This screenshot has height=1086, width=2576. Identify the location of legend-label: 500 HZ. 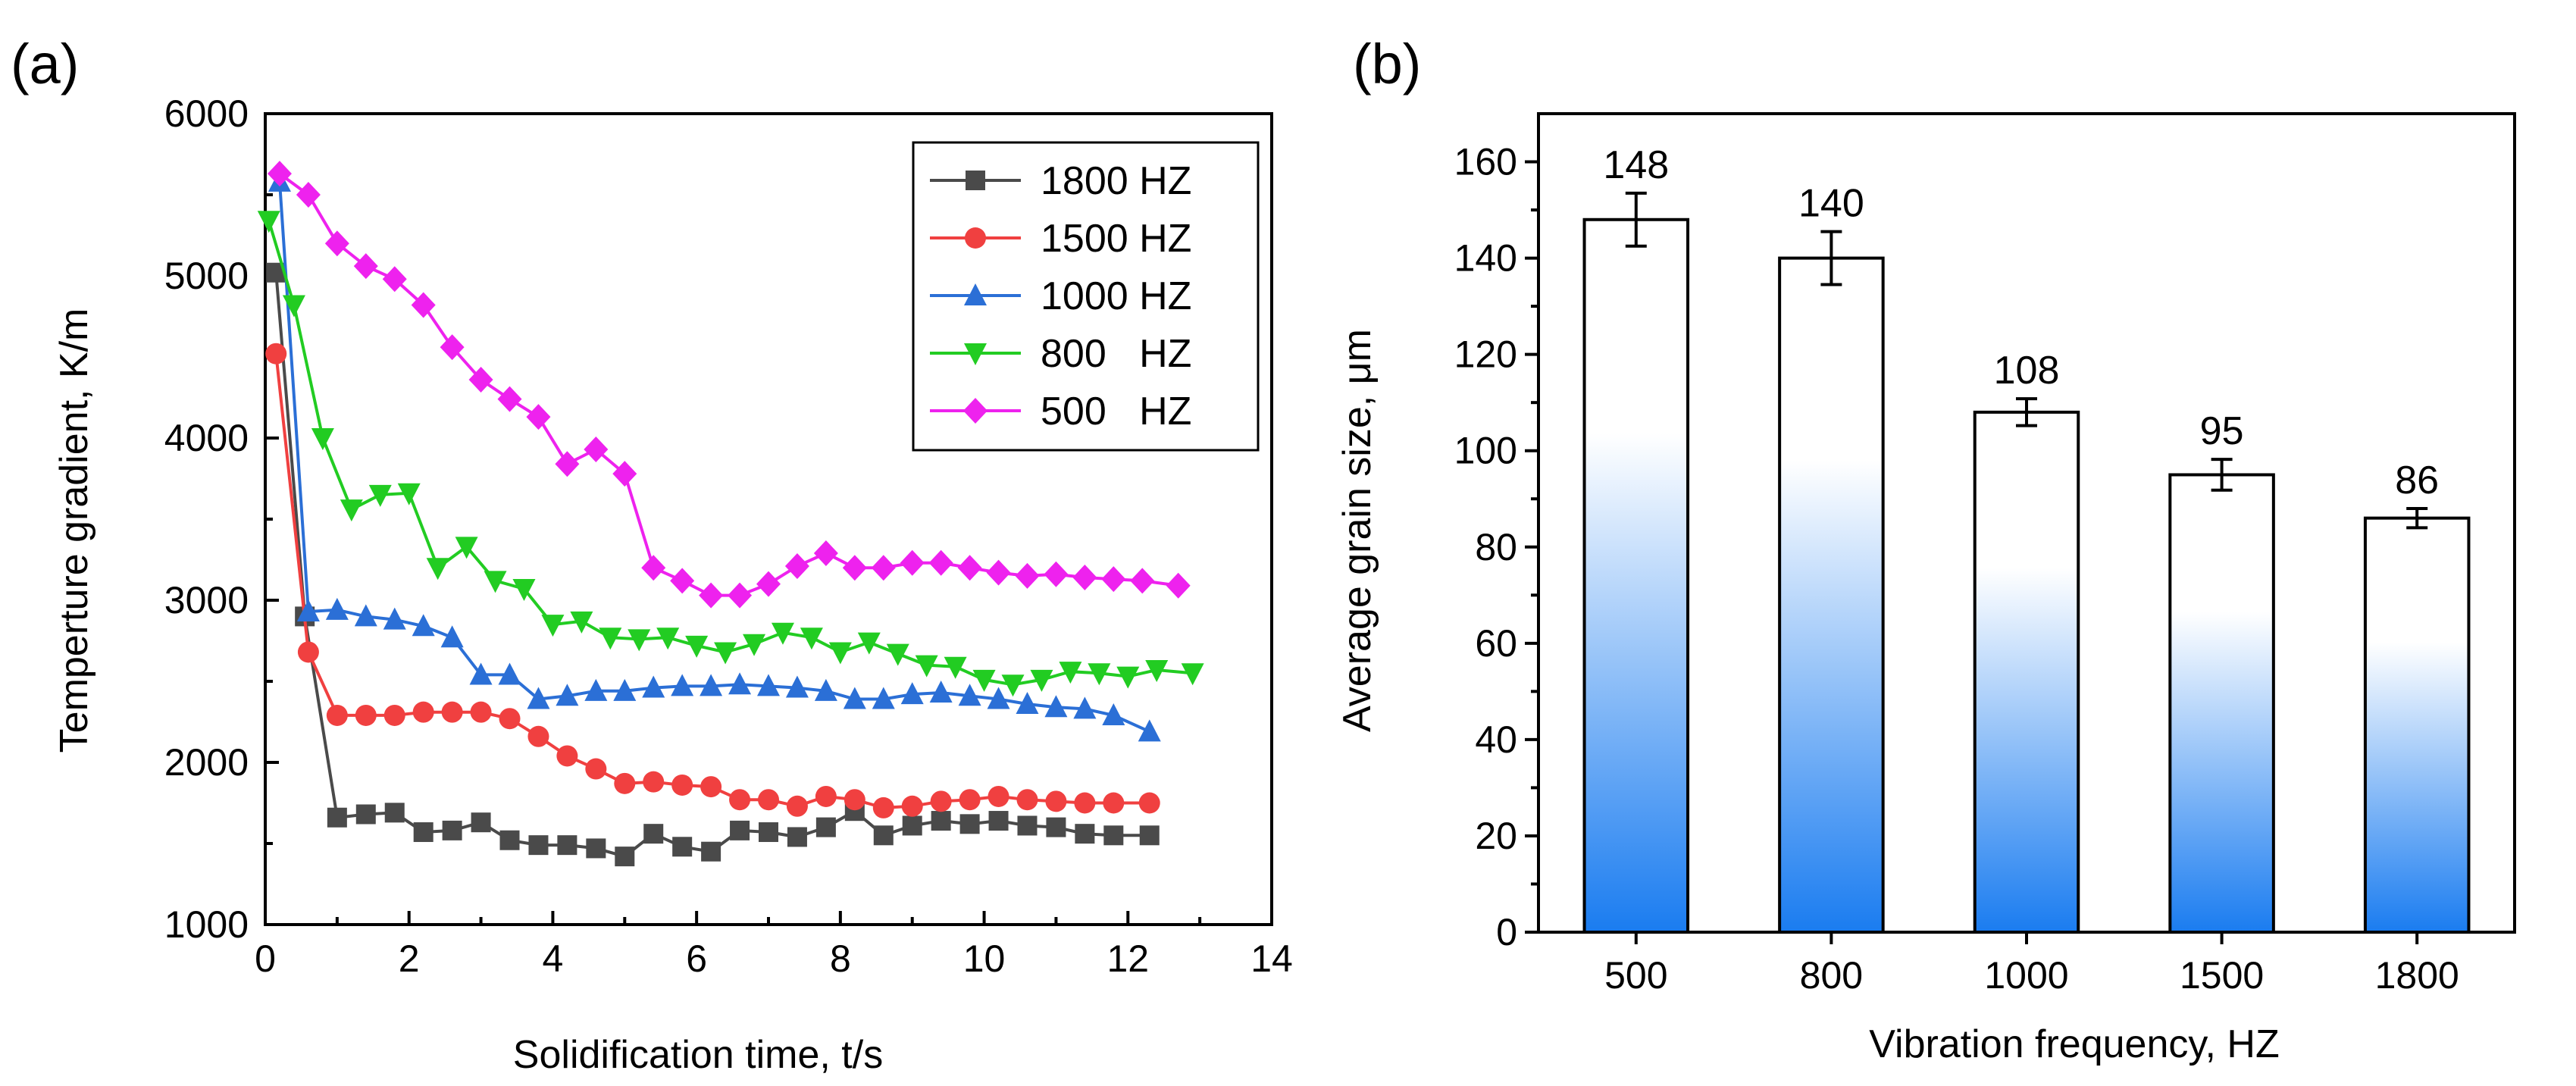
(1116, 411).